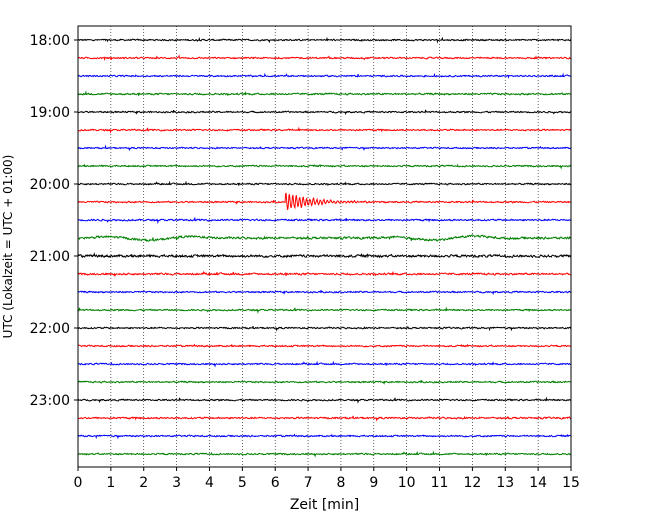 This screenshot has height=520, width=650. Describe the element at coordinates (143, 483) in the screenshot. I see `x-tick-label: 2` at that location.